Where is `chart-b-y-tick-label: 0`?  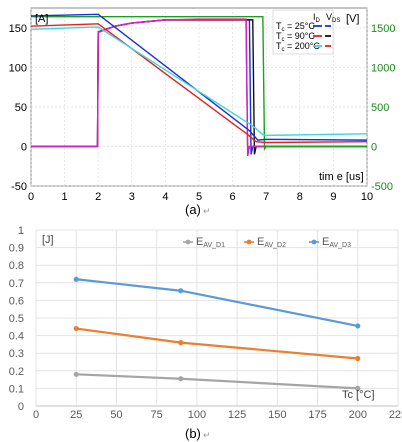
chart-b-y-tick-label: 0 is located at coordinates (21, 407).